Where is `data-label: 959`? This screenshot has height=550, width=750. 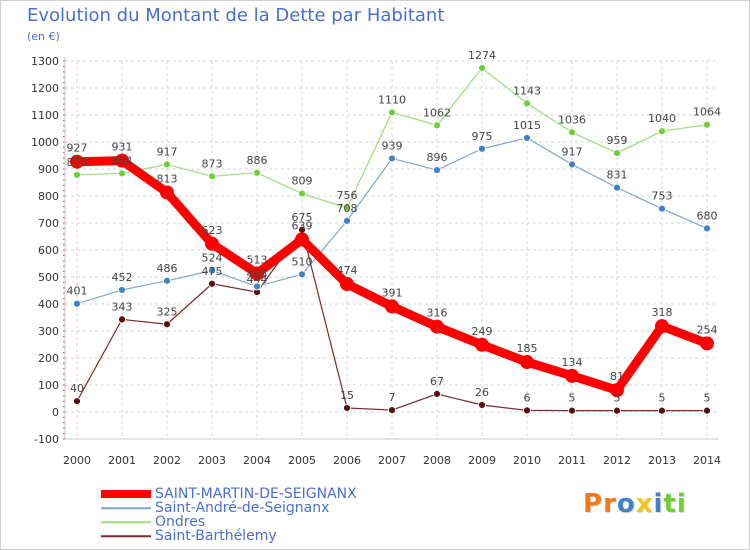 data-label: 959 is located at coordinates (617, 140).